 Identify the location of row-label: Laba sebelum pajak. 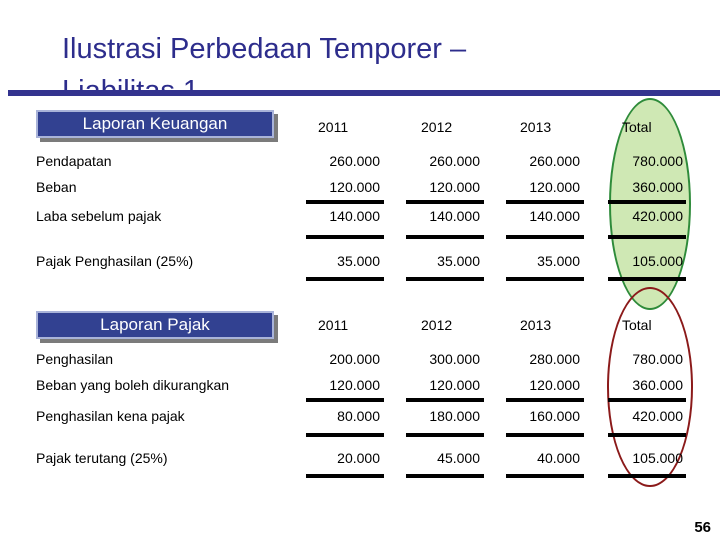
(99, 216).